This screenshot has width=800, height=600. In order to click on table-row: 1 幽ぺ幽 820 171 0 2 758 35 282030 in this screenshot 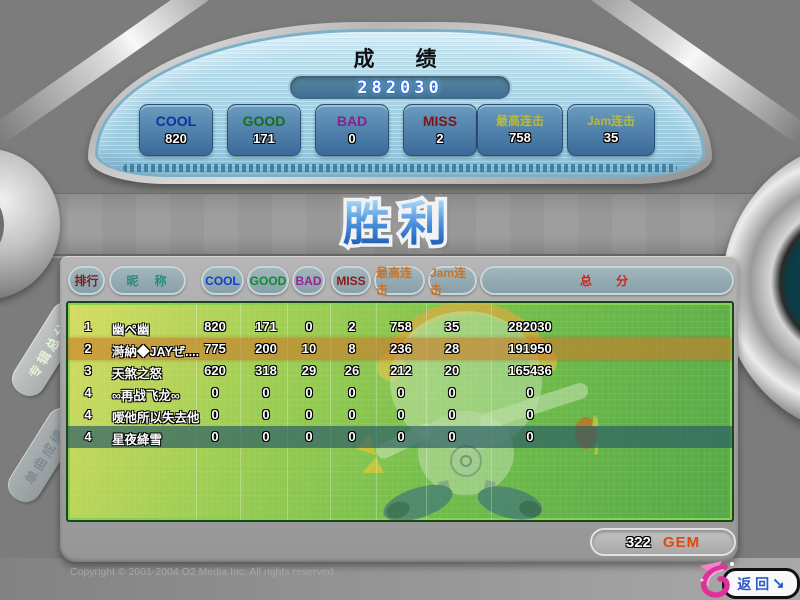, I will do `click(400, 327)`.